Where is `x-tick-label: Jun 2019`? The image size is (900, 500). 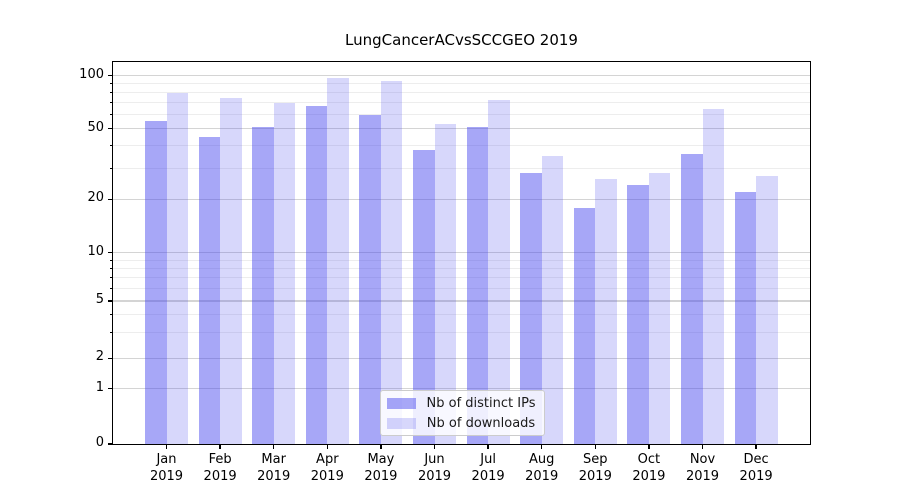
x-tick-label: Jun 2019 is located at coordinates (435, 468).